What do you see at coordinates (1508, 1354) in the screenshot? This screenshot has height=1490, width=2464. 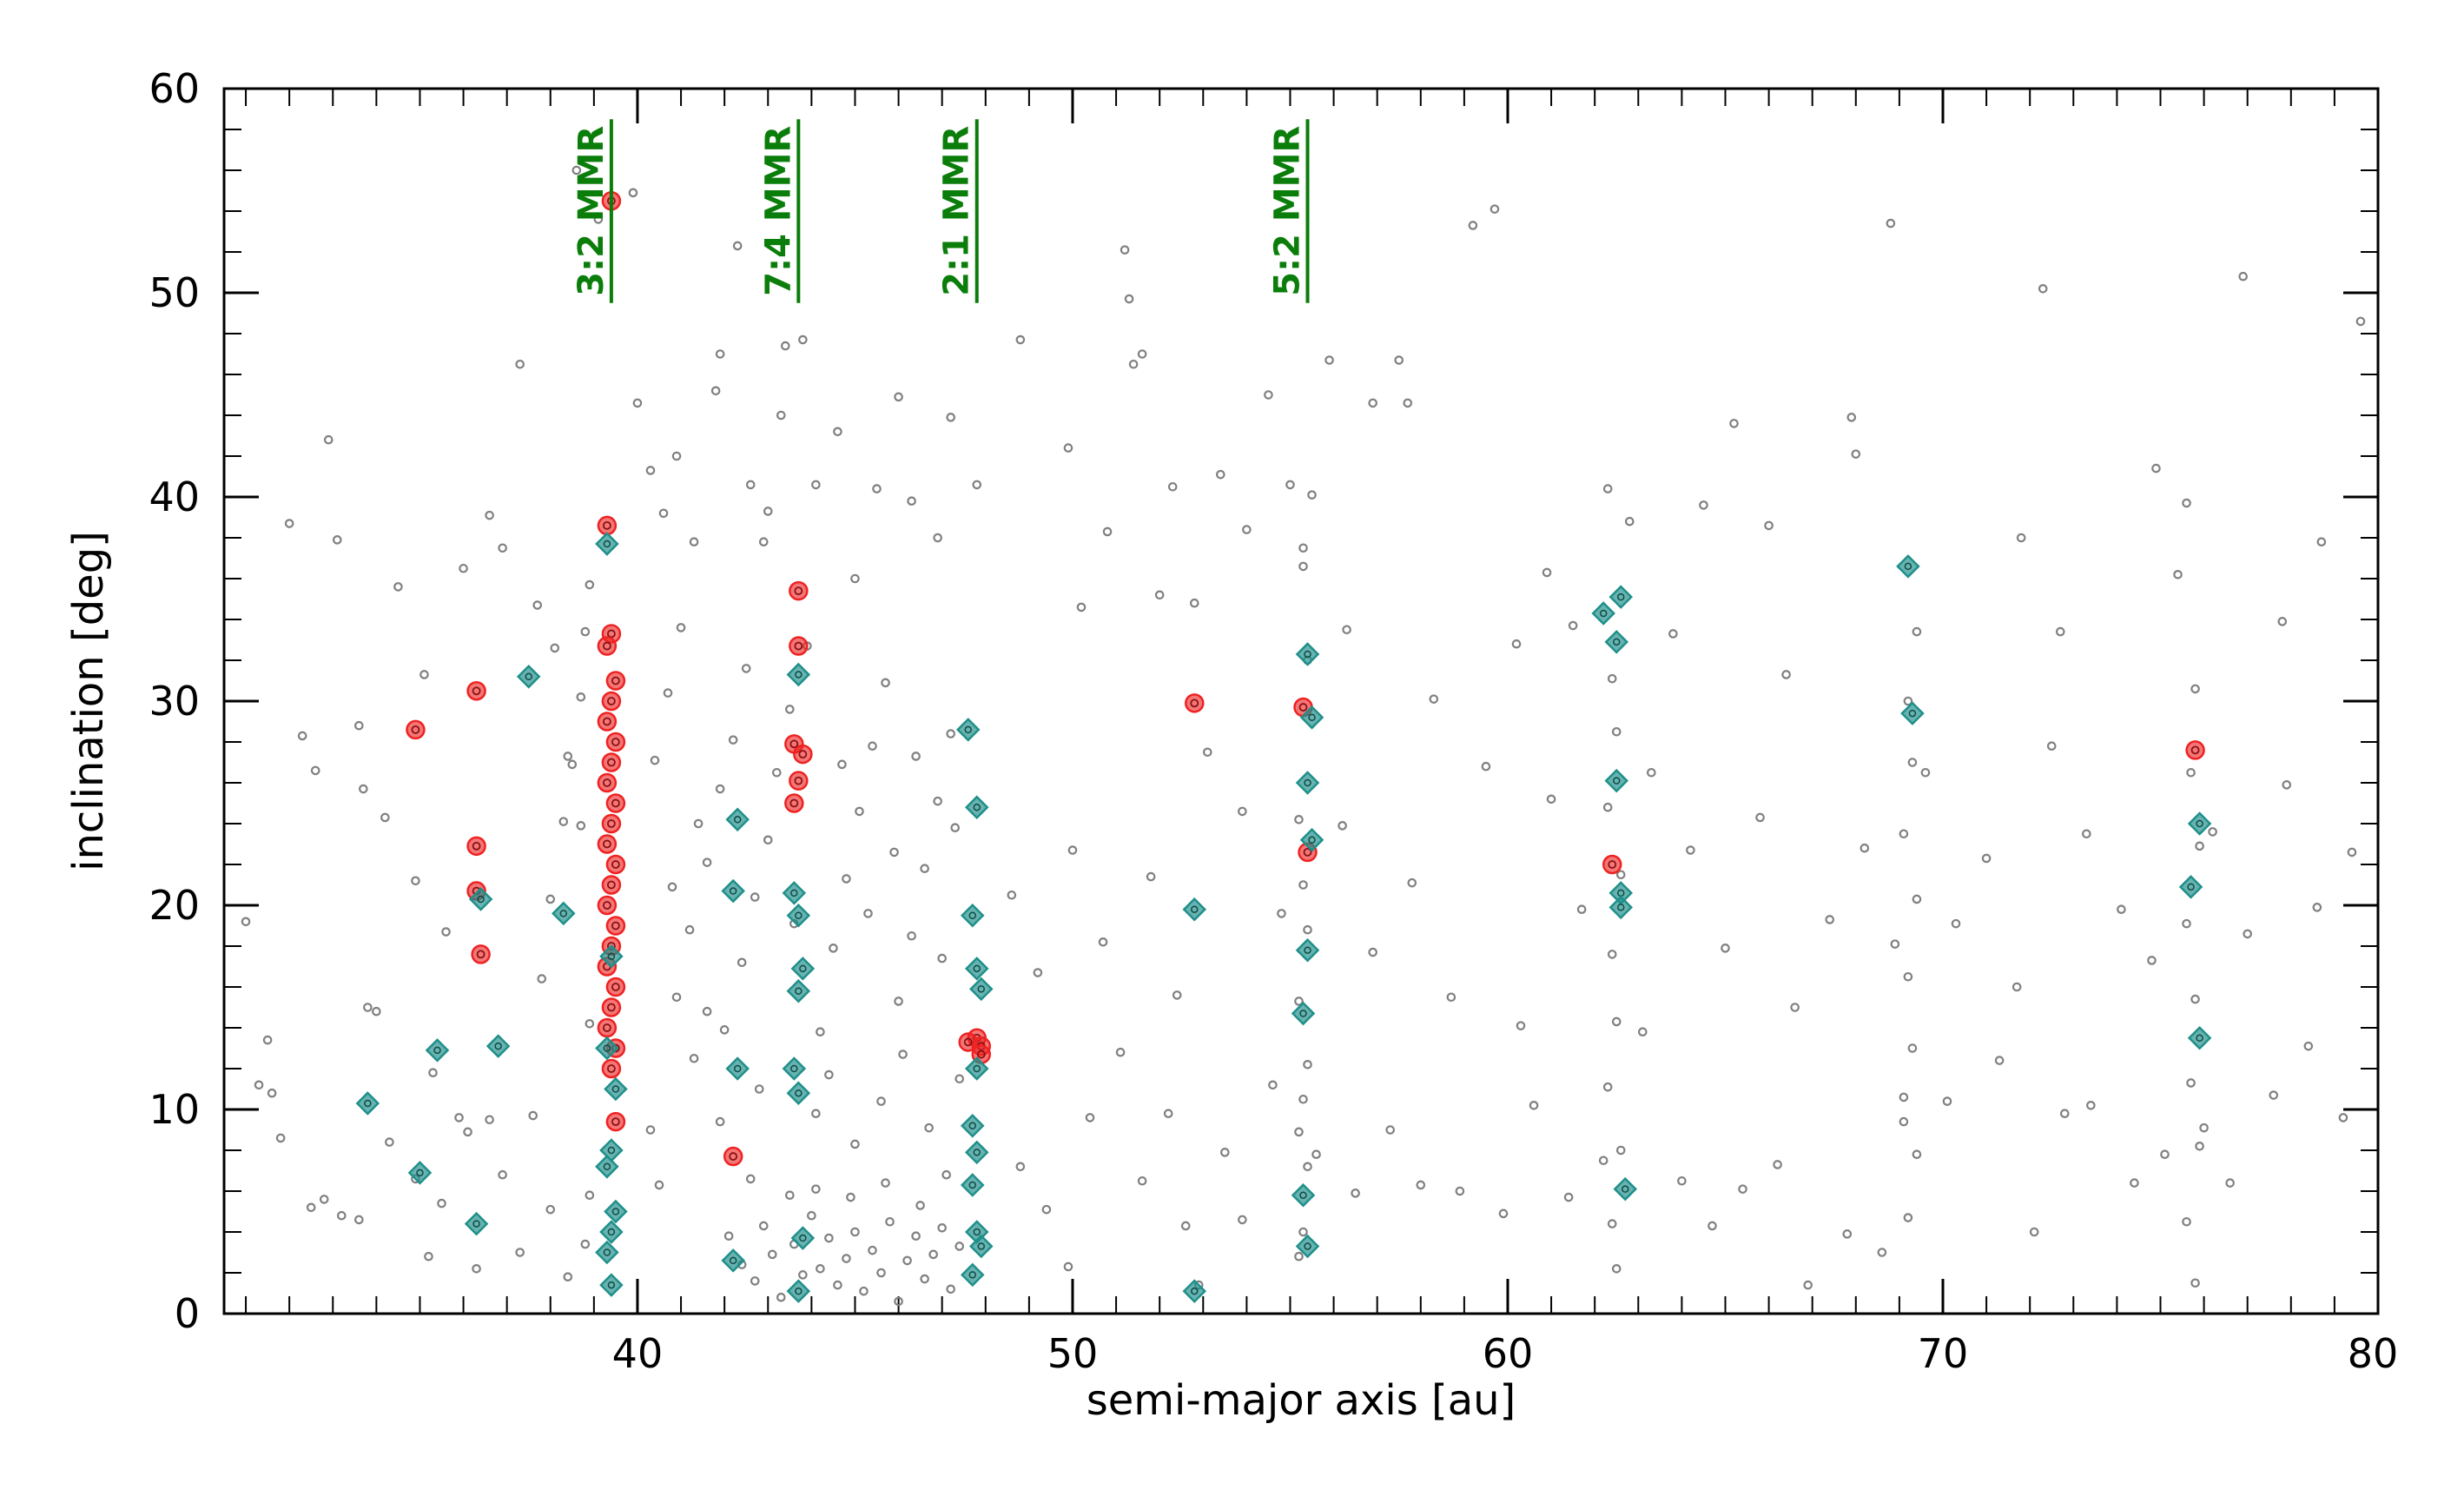 I see `x-tick-label: 60` at bounding box center [1508, 1354].